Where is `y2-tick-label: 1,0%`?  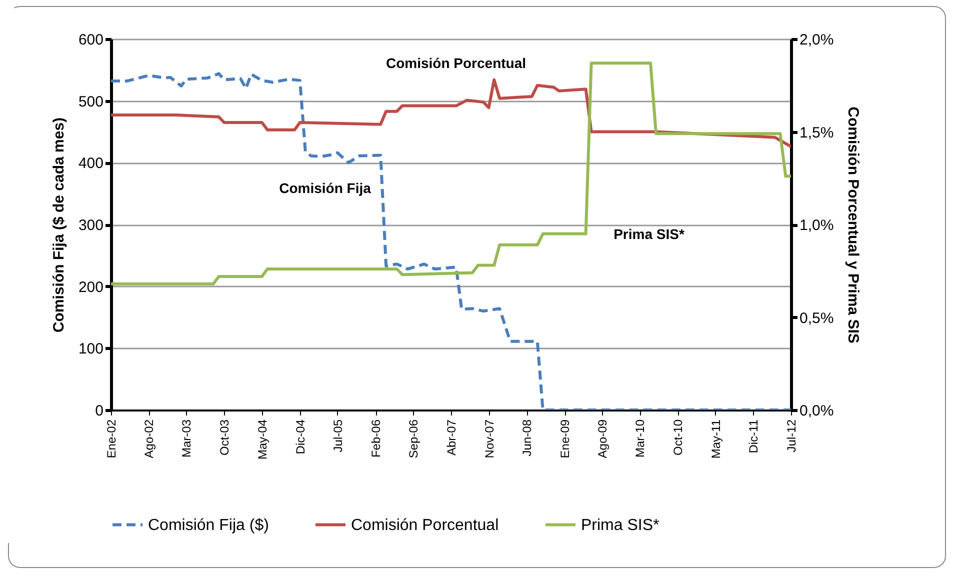 y2-tick-label: 1,0% is located at coordinates (817, 225).